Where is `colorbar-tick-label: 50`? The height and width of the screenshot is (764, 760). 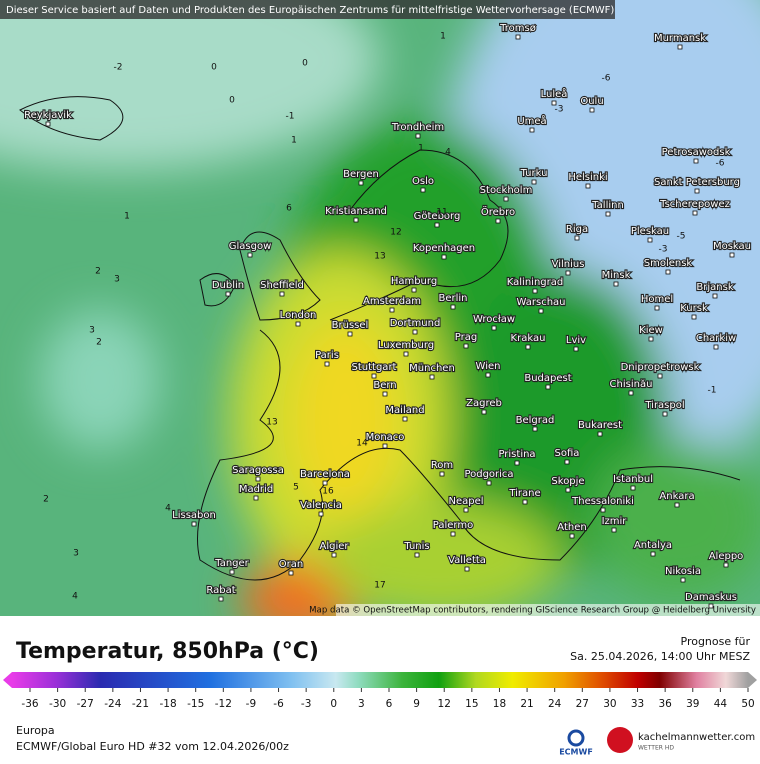 colorbar-tick-label: 50 is located at coordinates (747, 704).